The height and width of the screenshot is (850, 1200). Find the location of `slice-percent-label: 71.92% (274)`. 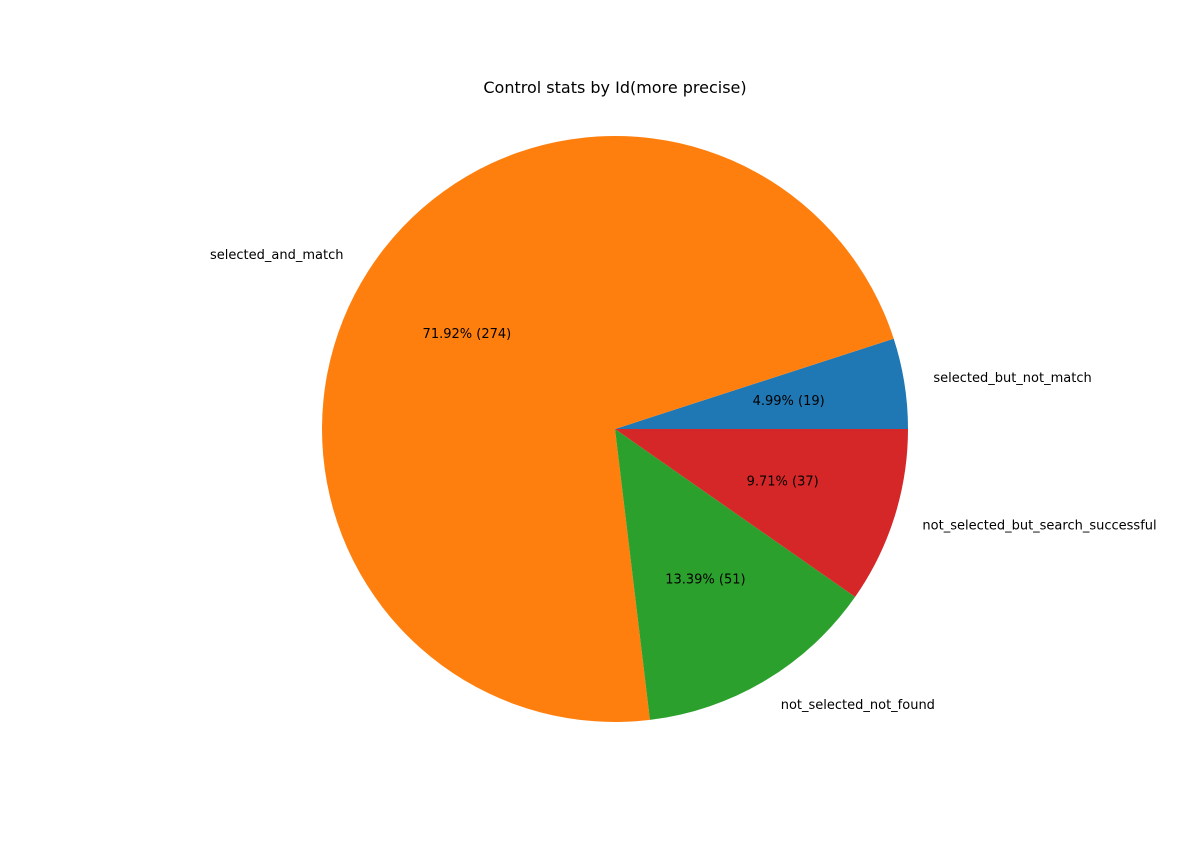

slice-percent-label: 71.92% (274) is located at coordinates (467, 334).